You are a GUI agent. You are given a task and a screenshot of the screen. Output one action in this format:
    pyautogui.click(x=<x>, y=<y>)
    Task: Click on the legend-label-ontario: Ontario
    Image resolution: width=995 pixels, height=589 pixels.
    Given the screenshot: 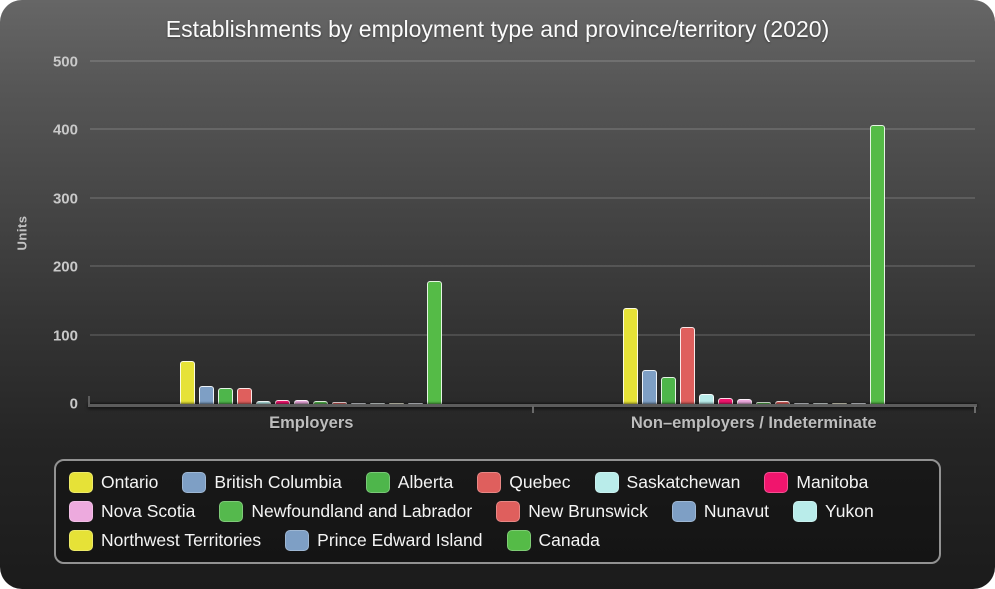 What is the action you would take?
    pyautogui.click(x=130, y=482)
    